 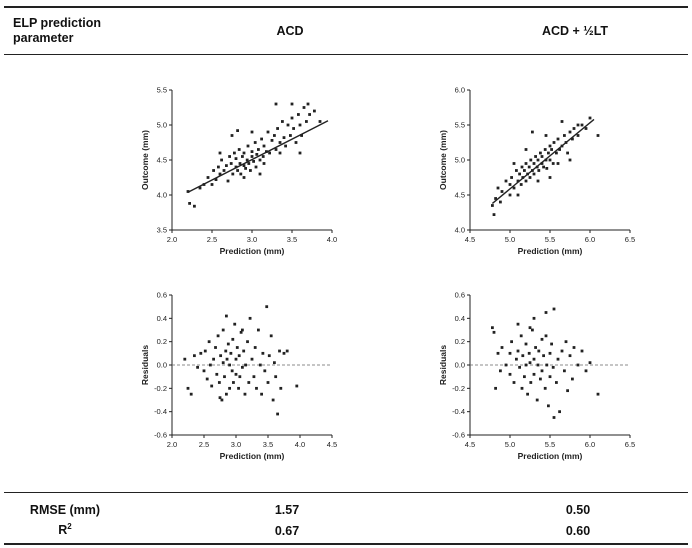 What do you see at coordinates (510, 239) in the screenshot?
I see `x-tick-label: 5.0` at bounding box center [510, 239].